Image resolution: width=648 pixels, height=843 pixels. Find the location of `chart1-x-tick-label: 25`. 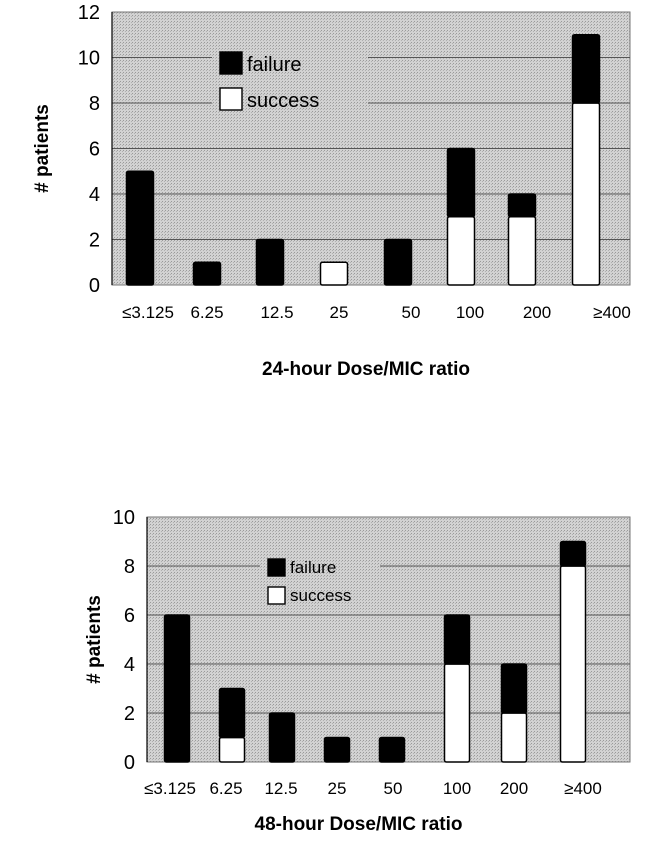

chart1-x-tick-label: 25 is located at coordinates (339, 312).